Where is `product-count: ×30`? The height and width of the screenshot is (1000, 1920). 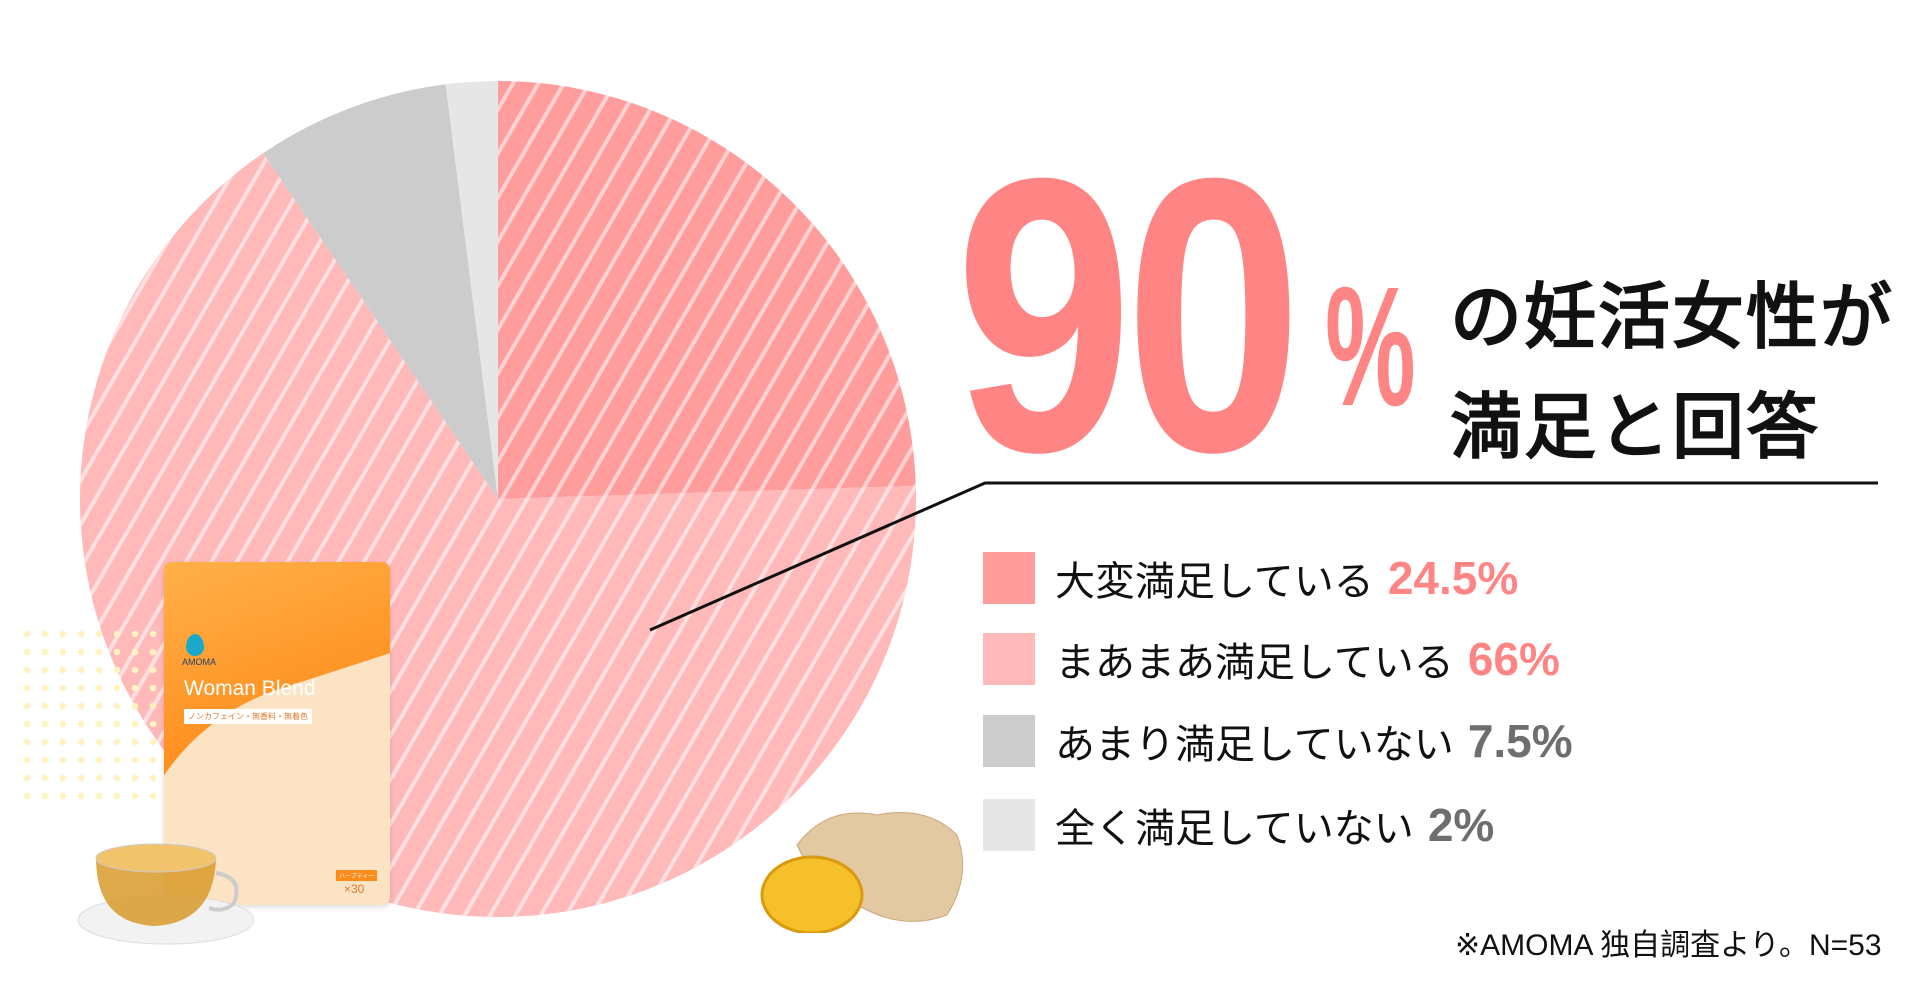 product-count: ×30 is located at coordinates (354, 889).